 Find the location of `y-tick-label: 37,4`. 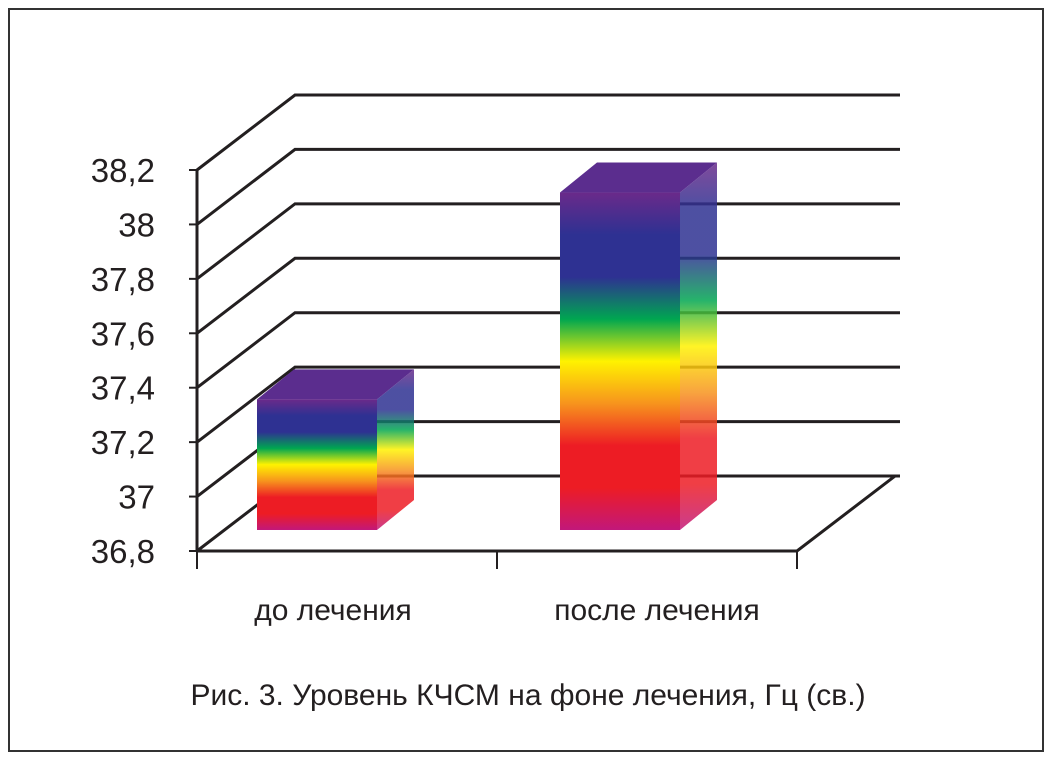

y-tick-label: 37,4 is located at coordinates (123, 388).